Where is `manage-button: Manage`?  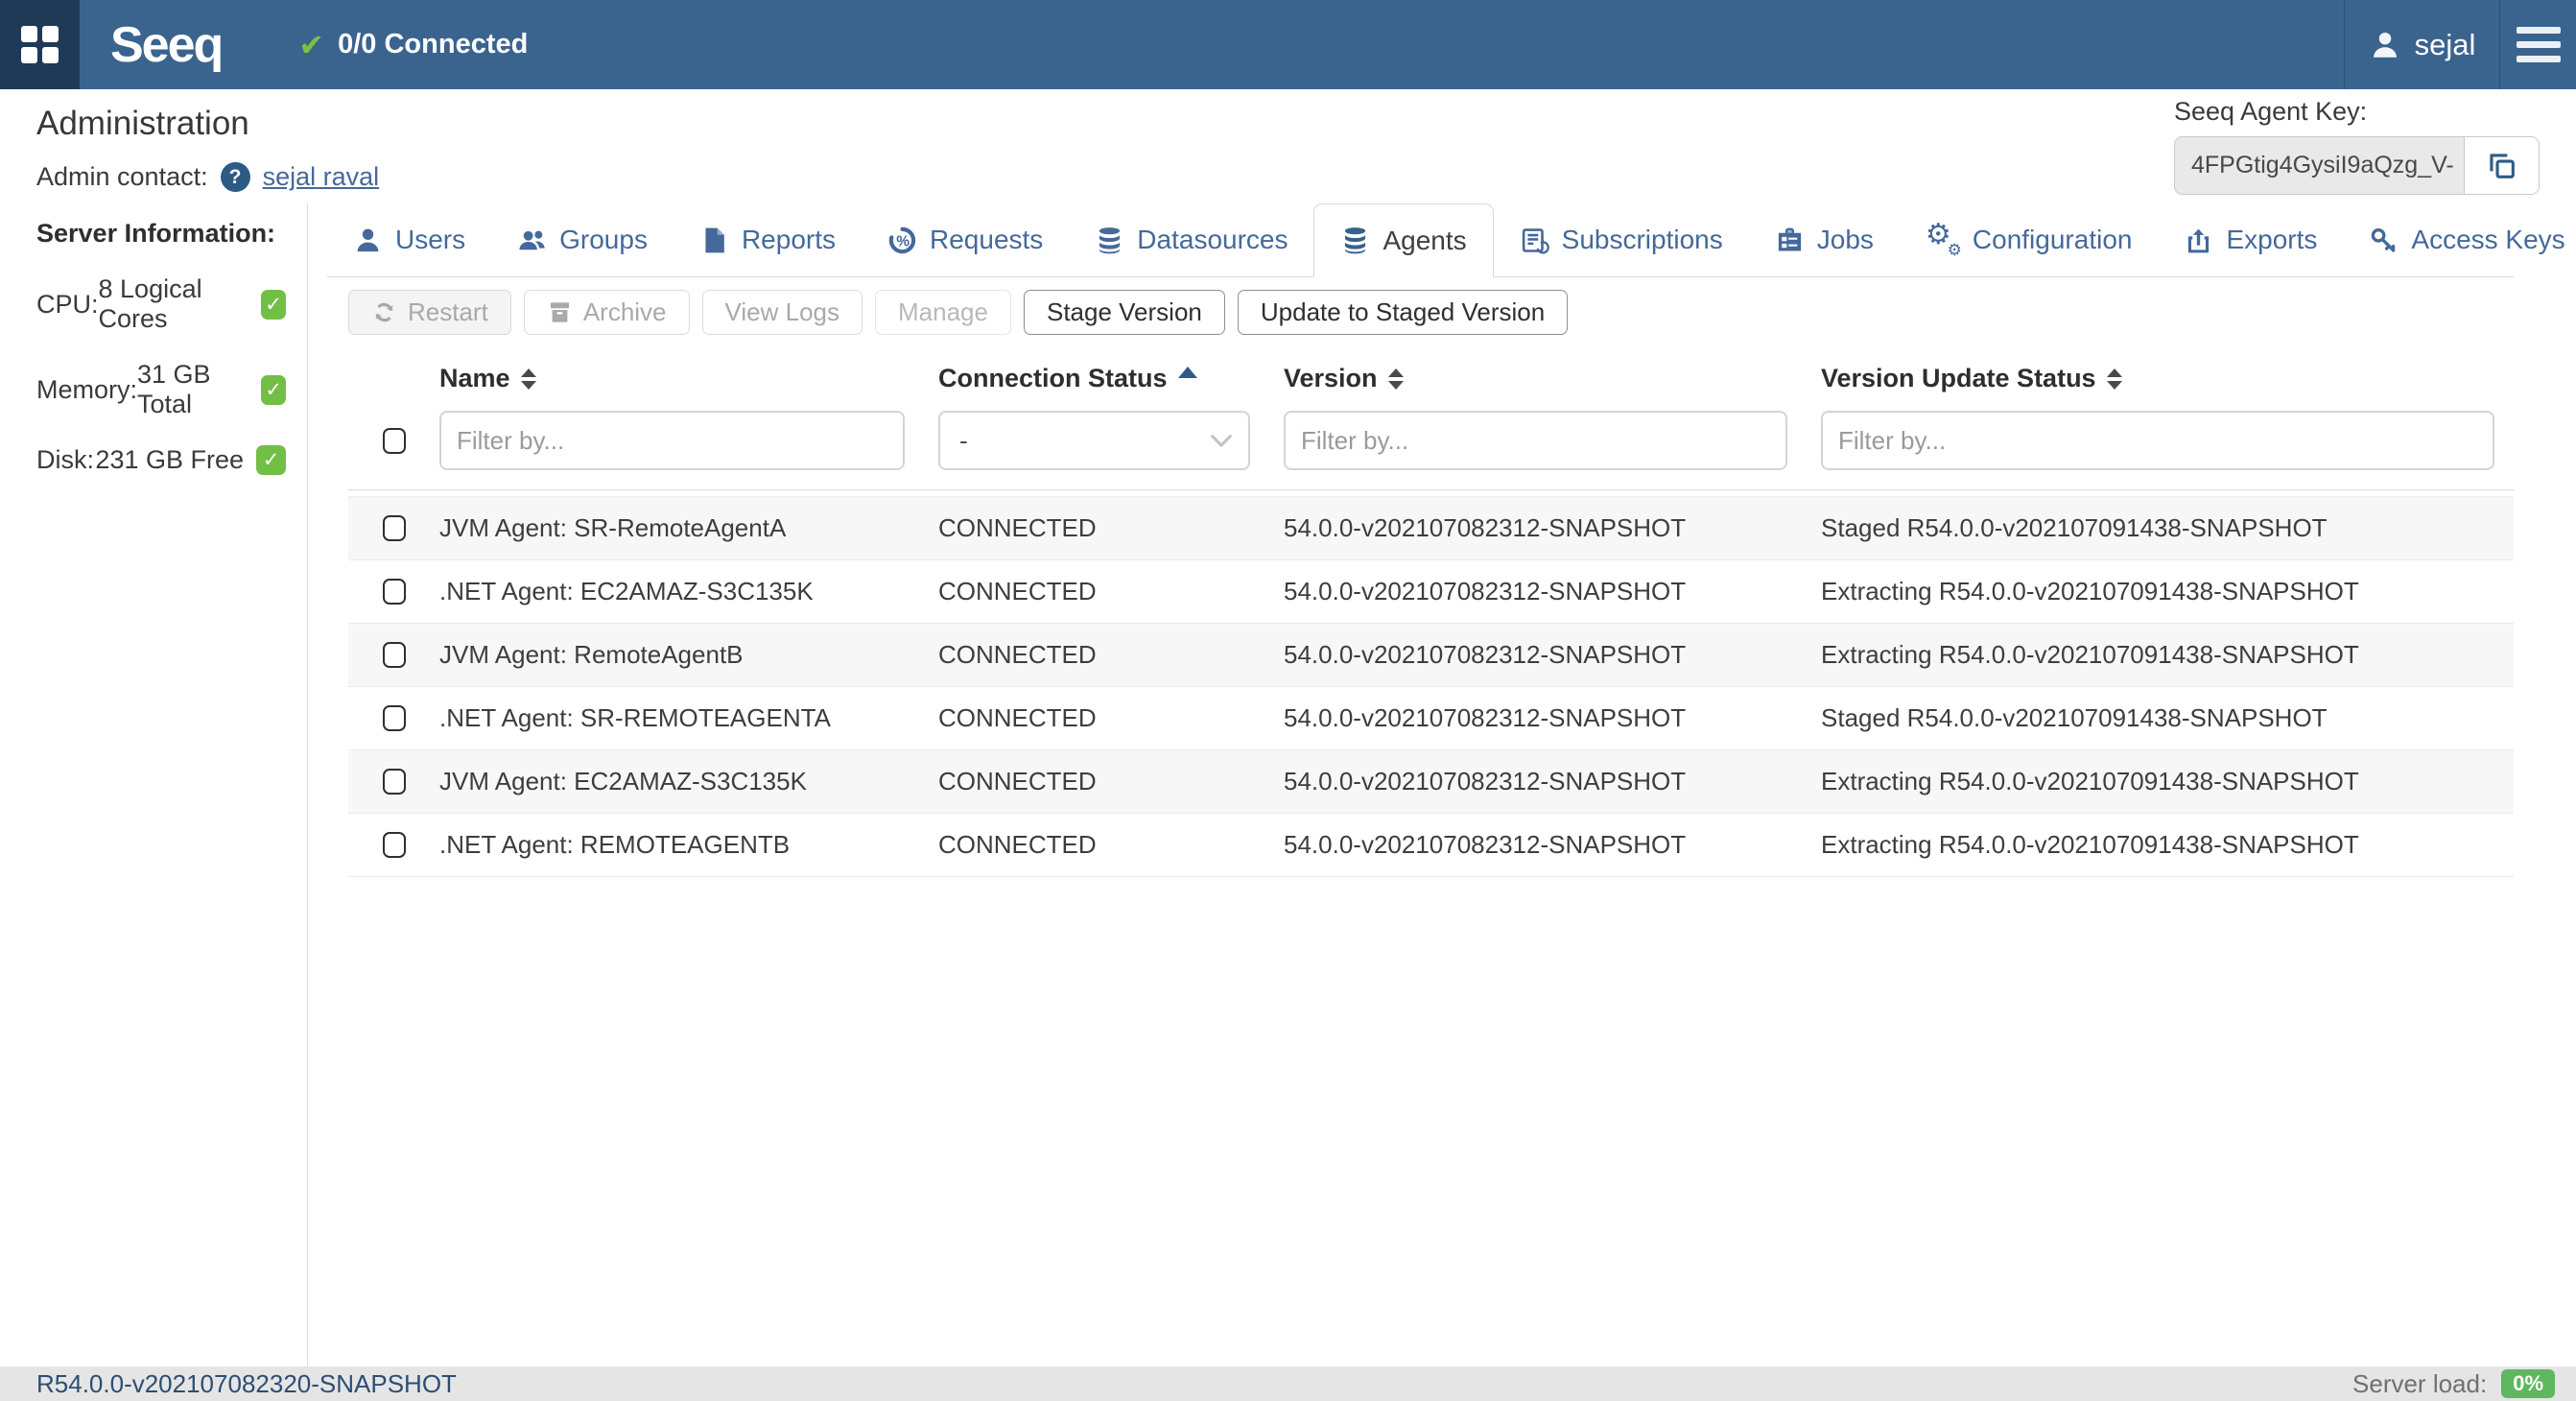 manage-button: Manage is located at coordinates (943, 312).